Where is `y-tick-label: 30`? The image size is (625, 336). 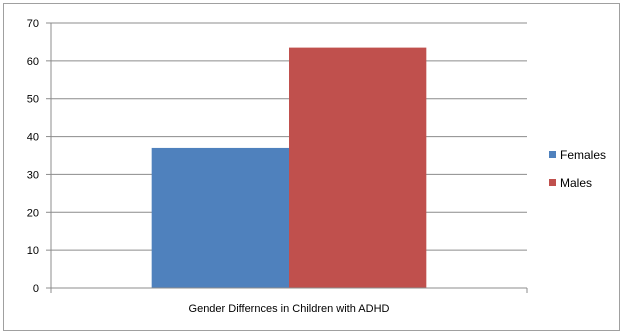
y-tick-label: 30 is located at coordinates (33, 175).